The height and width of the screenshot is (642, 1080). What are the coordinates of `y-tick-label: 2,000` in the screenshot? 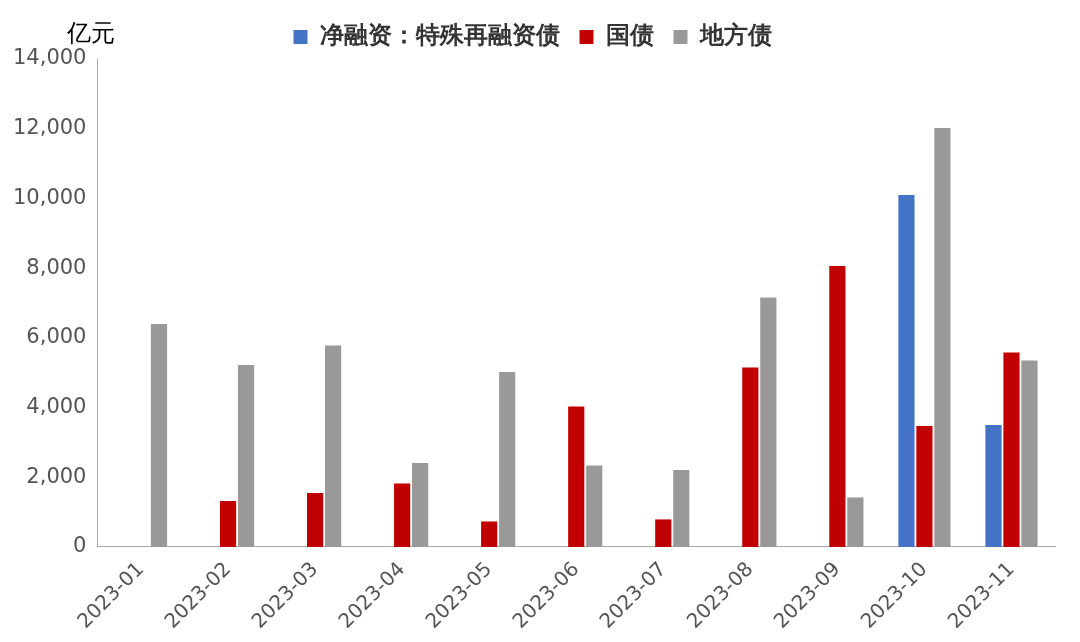 It's located at (56, 475).